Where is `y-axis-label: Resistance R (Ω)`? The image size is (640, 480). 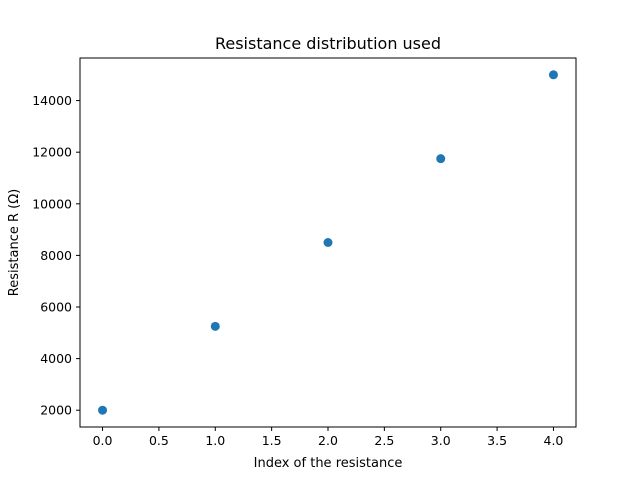 y-axis-label: Resistance R (Ω) is located at coordinates (14, 242).